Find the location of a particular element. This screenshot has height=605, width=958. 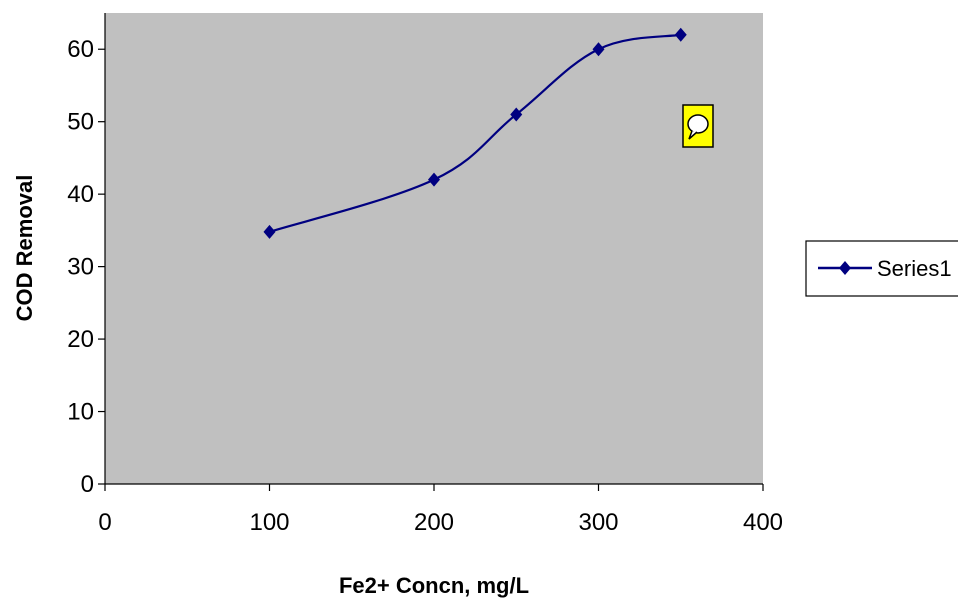

y-tick-label: 40 is located at coordinates (80, 194).